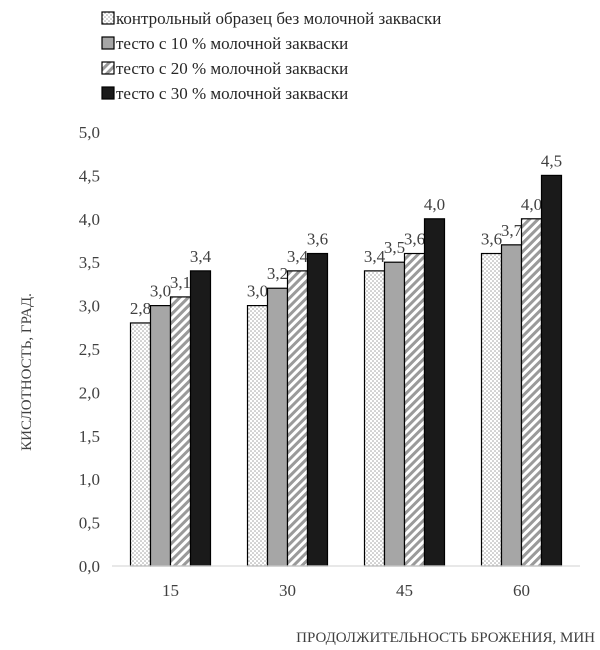 The height and width of the screenshot is (650, 600). I want to click on x-axis: 15 30 45 60, so click(346, 582).